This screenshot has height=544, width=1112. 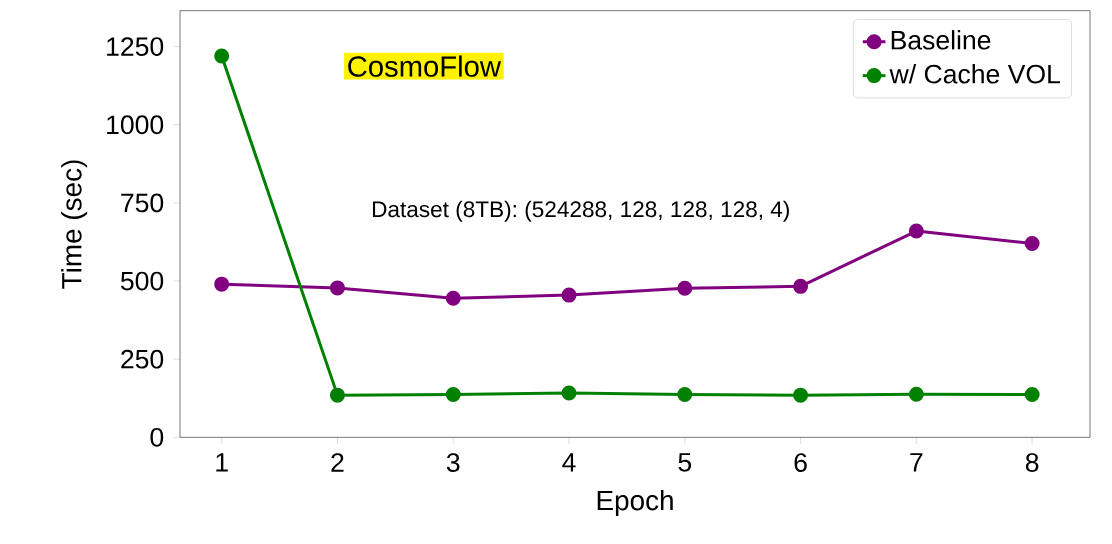 What do you see at coordinates (135, 46) in the screenshot?
I see `y-tick-label: 1250` at bounding box center [135, 46].